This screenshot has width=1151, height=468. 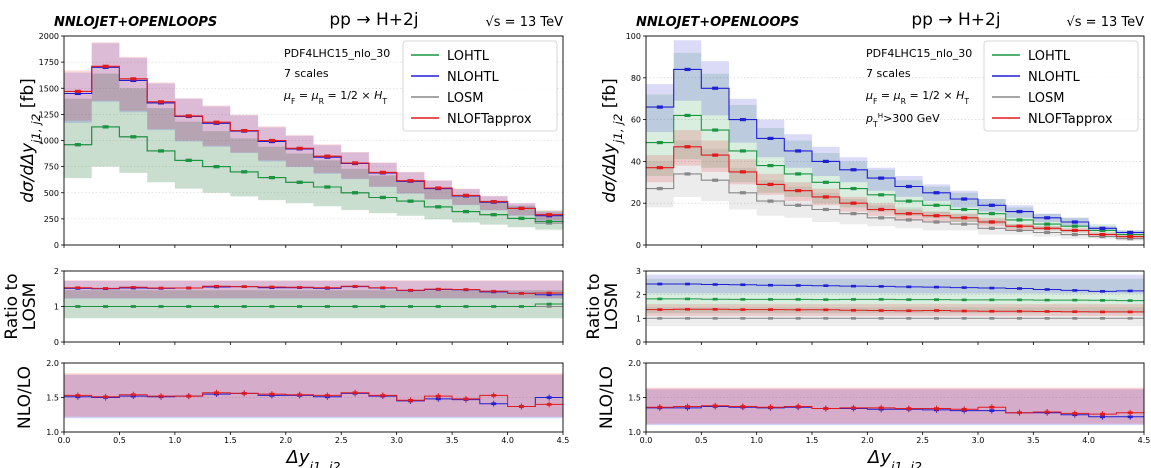 I want to click on main-ytick-label: 0, so click(x=638, y=245).